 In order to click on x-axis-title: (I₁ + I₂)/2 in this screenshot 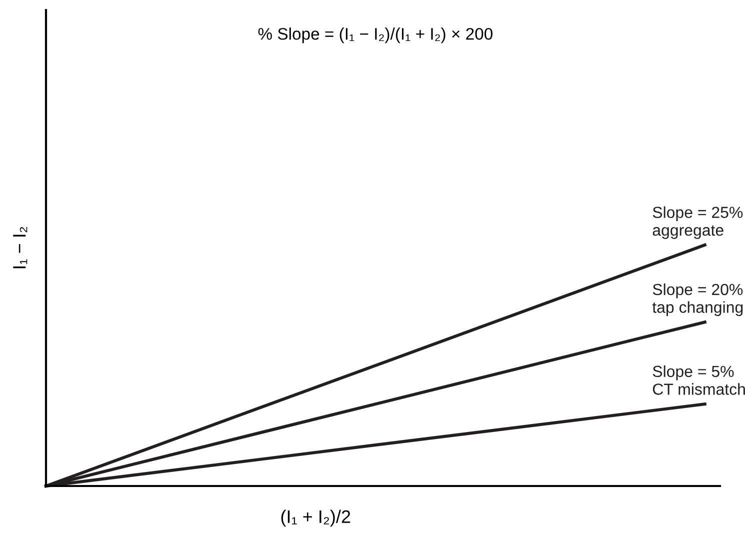, I will do `click(315, 518)`.